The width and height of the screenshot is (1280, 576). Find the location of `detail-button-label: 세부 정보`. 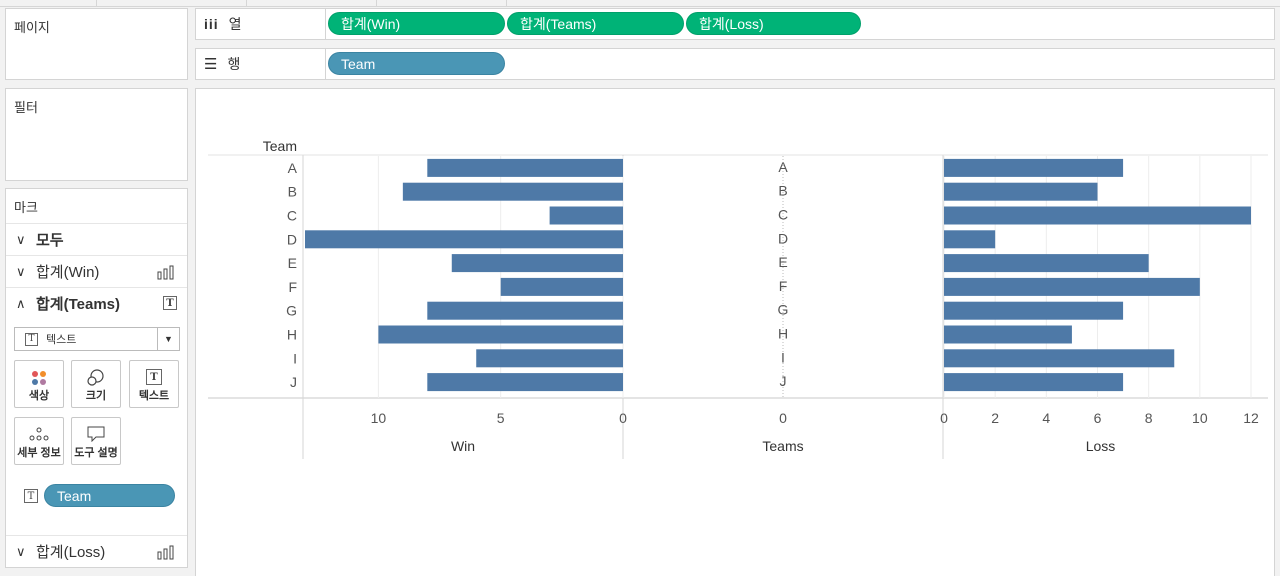

detail-button-label: 세부 정보 is located at coordinates (39, 453).